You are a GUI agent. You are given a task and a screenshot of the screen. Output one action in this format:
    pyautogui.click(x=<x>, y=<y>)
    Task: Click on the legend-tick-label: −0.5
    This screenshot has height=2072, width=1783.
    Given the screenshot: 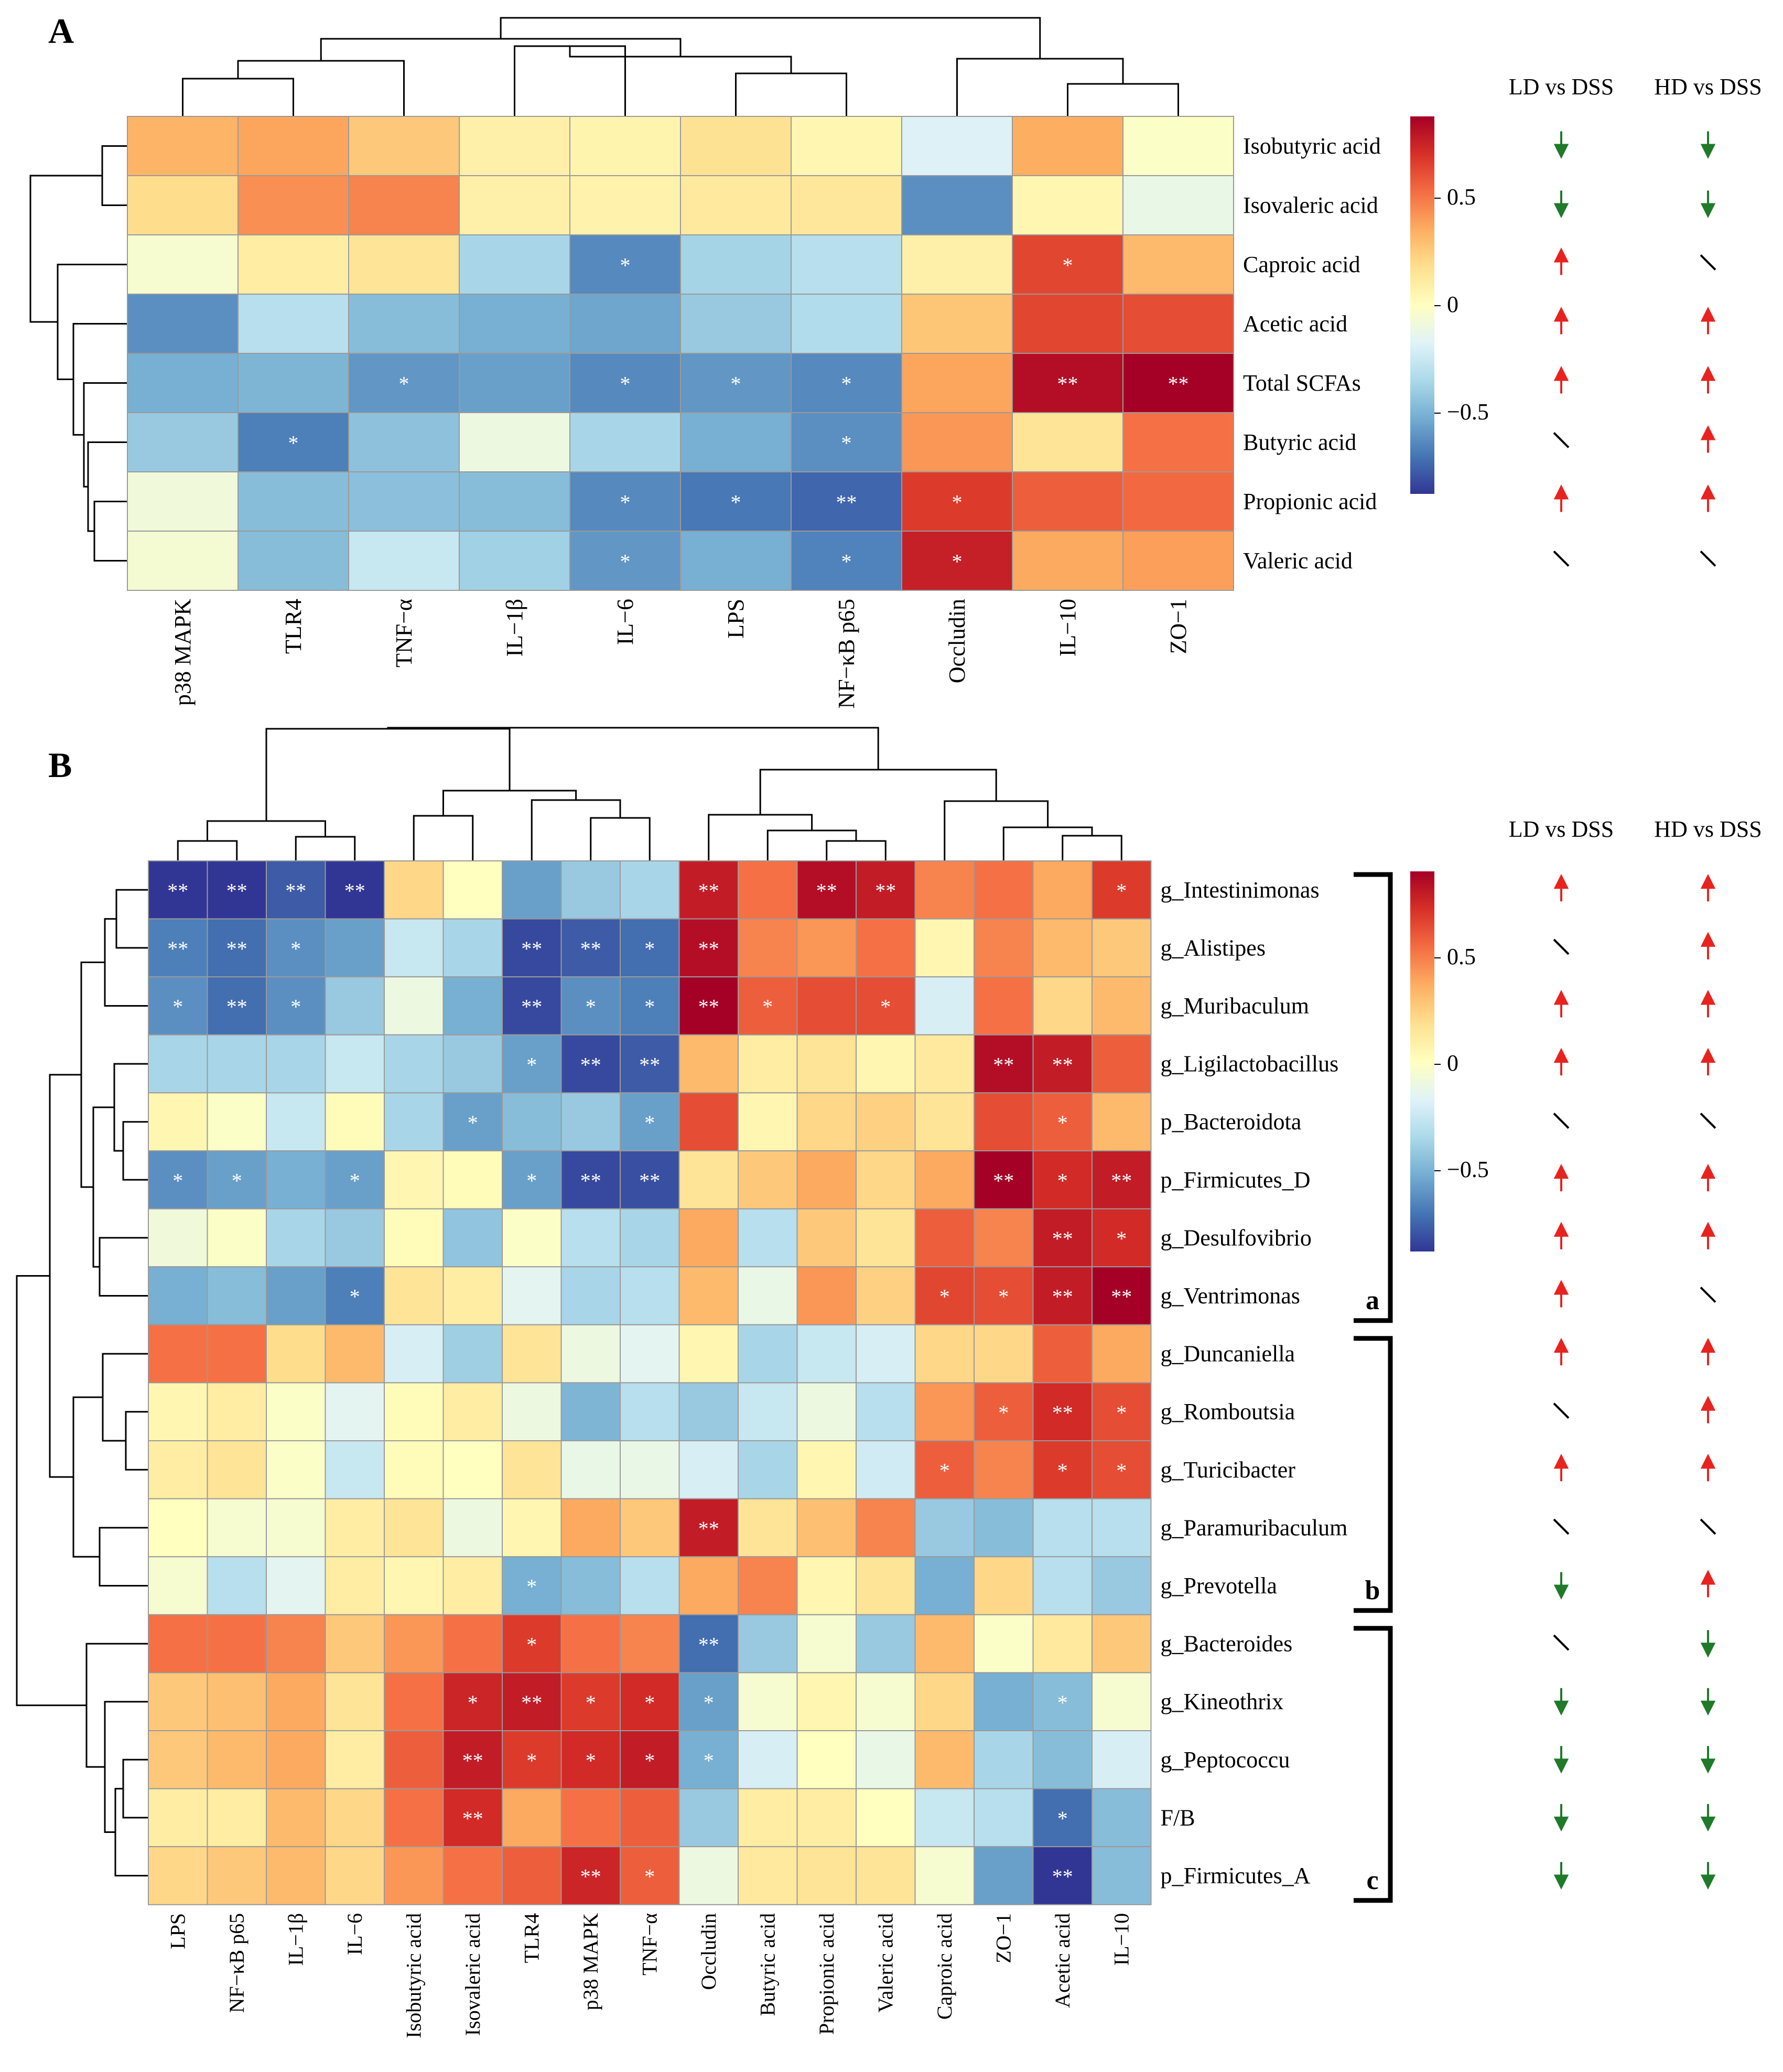 What is the action you would take?
    pyautogui.click(x=1468, y=412)
    